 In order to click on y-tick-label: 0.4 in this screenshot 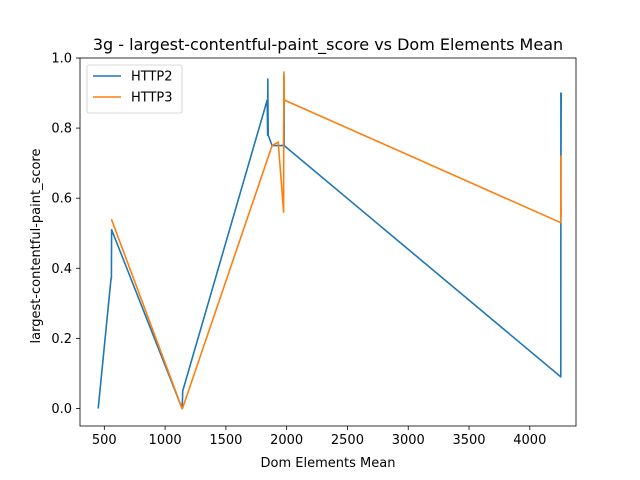, I will do `click(61, 269)`.